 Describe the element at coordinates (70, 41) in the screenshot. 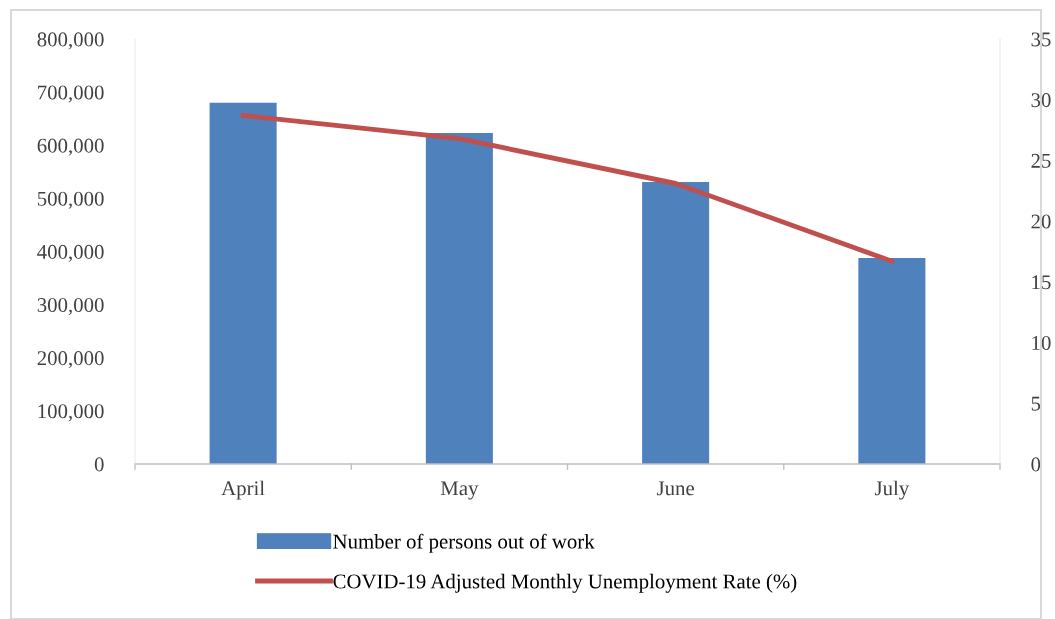

I see `y-tick-label: 800,000` at that location.